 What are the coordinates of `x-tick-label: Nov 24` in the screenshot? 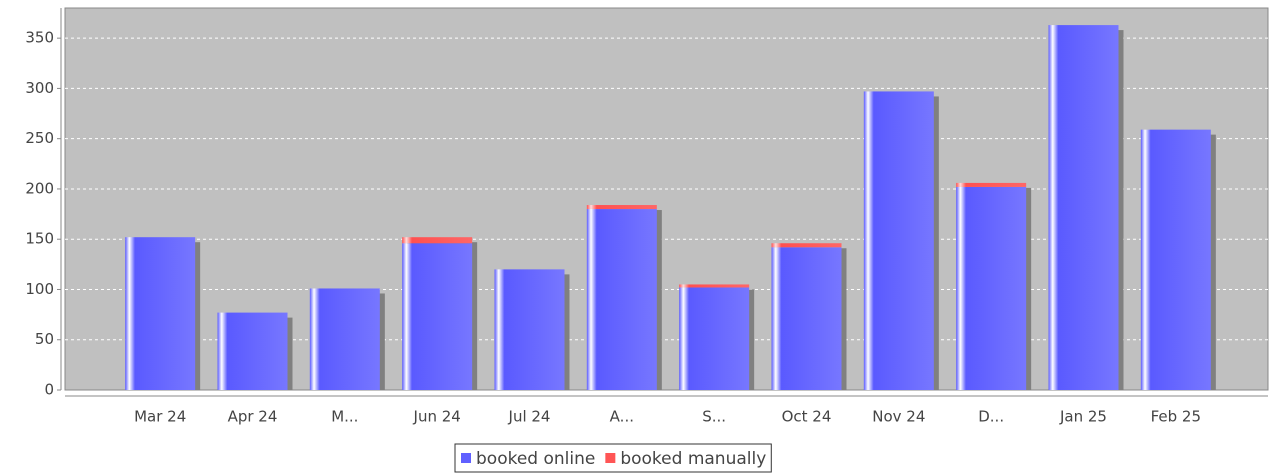 It's located at (898, 417).